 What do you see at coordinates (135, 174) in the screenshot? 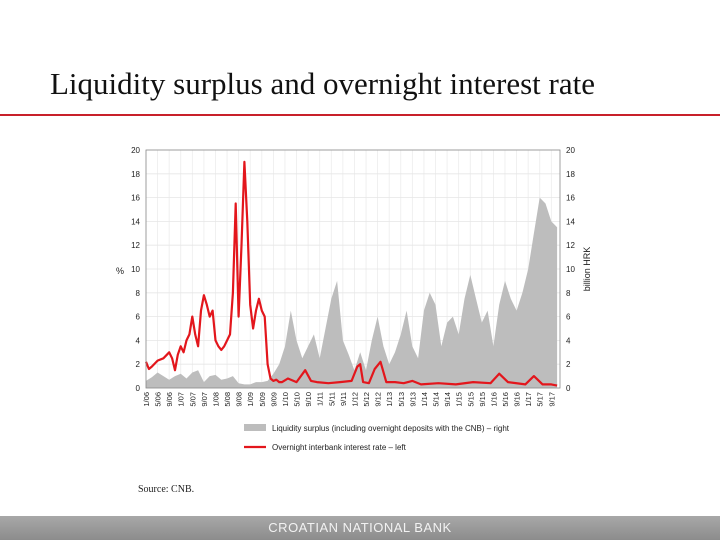
I see `y-tick-label-left: 18` at bounding box center [135, 174].